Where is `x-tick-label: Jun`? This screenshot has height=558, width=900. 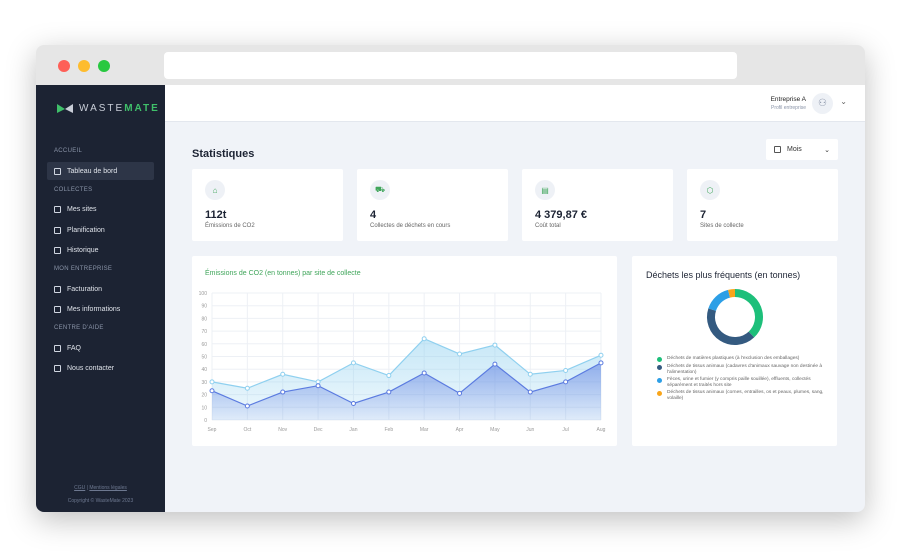
x-tick-label: Jun is located at coordinates (530, 430).